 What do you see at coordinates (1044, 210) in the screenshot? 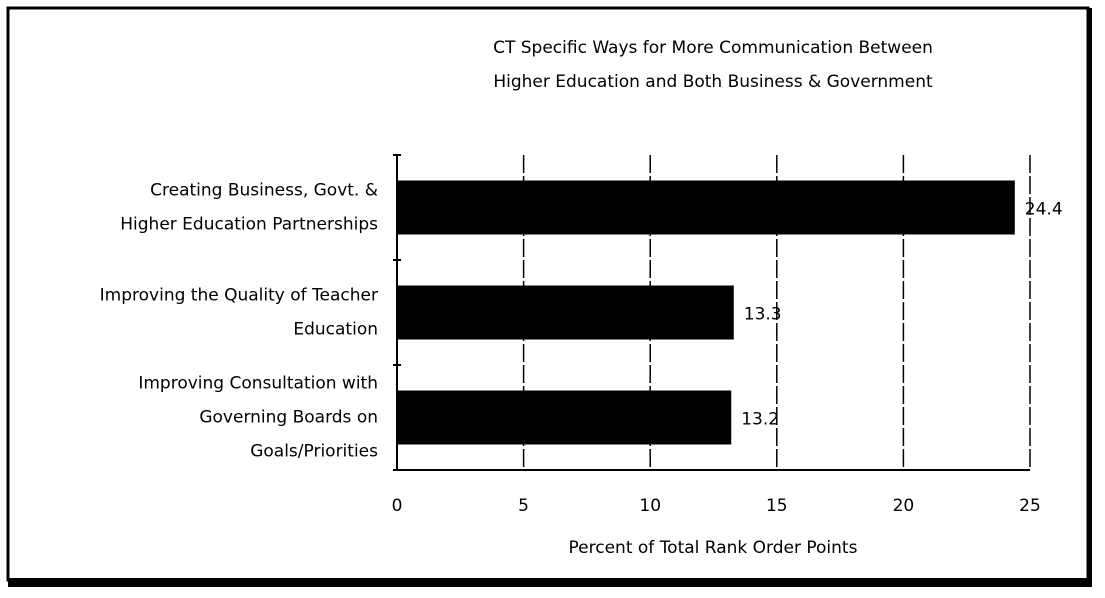
I see `data-label: 24.4` at bounding box center [1044, 210].